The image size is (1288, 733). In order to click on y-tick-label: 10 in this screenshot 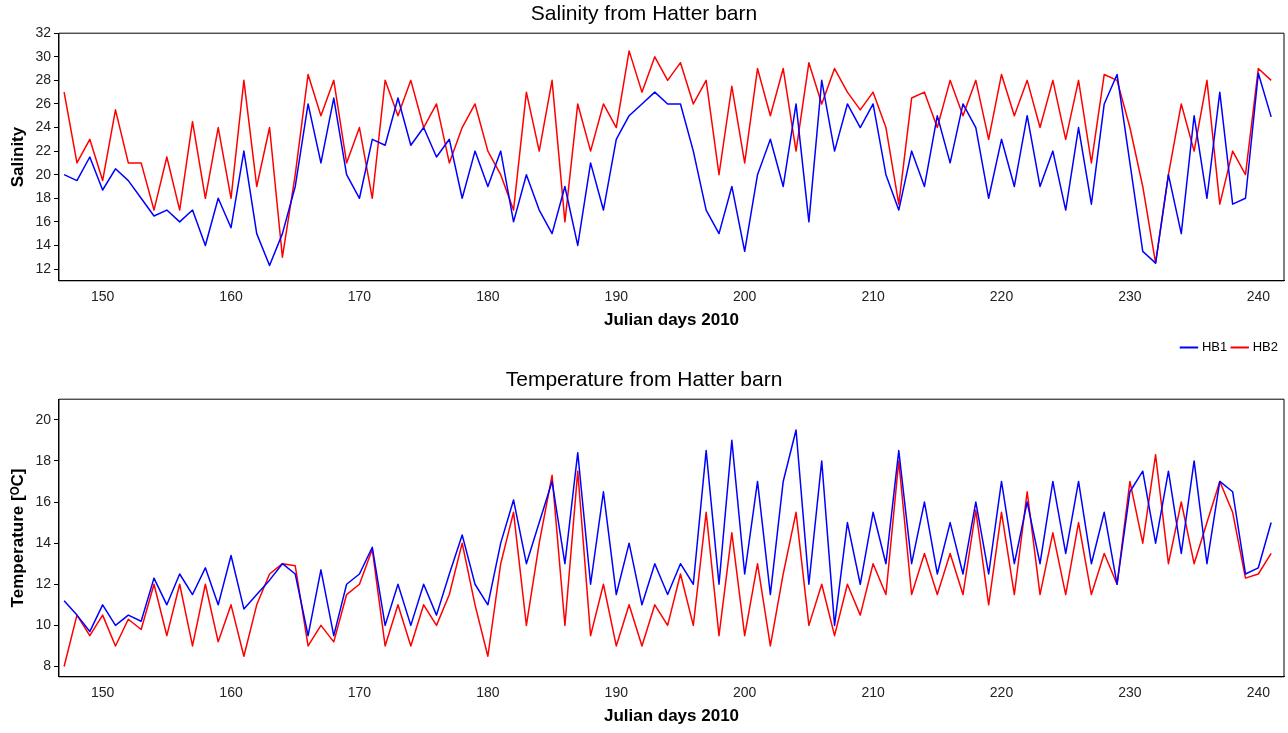, I will do `click(43, 624)`.